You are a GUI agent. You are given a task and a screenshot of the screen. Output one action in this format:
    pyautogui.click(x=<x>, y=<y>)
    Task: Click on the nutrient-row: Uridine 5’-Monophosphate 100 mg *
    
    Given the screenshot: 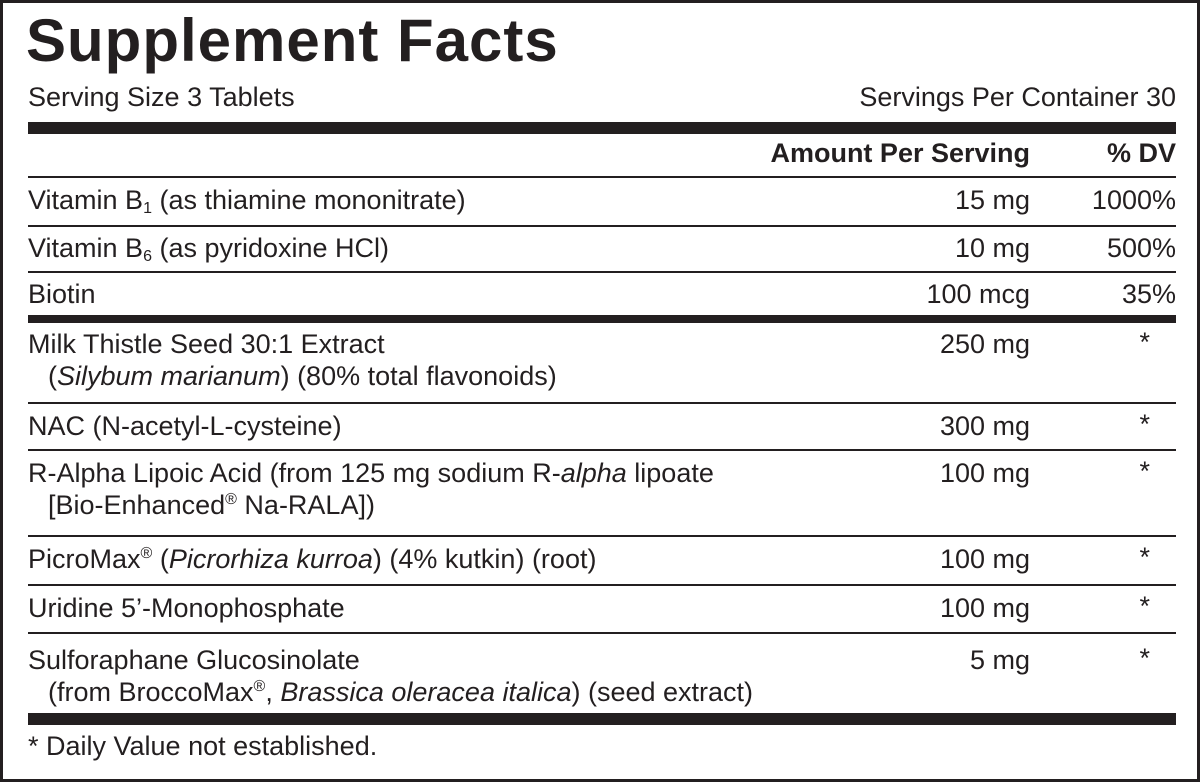 What is the action you would take?
    pyautogui.click(x=602, y=609)
    